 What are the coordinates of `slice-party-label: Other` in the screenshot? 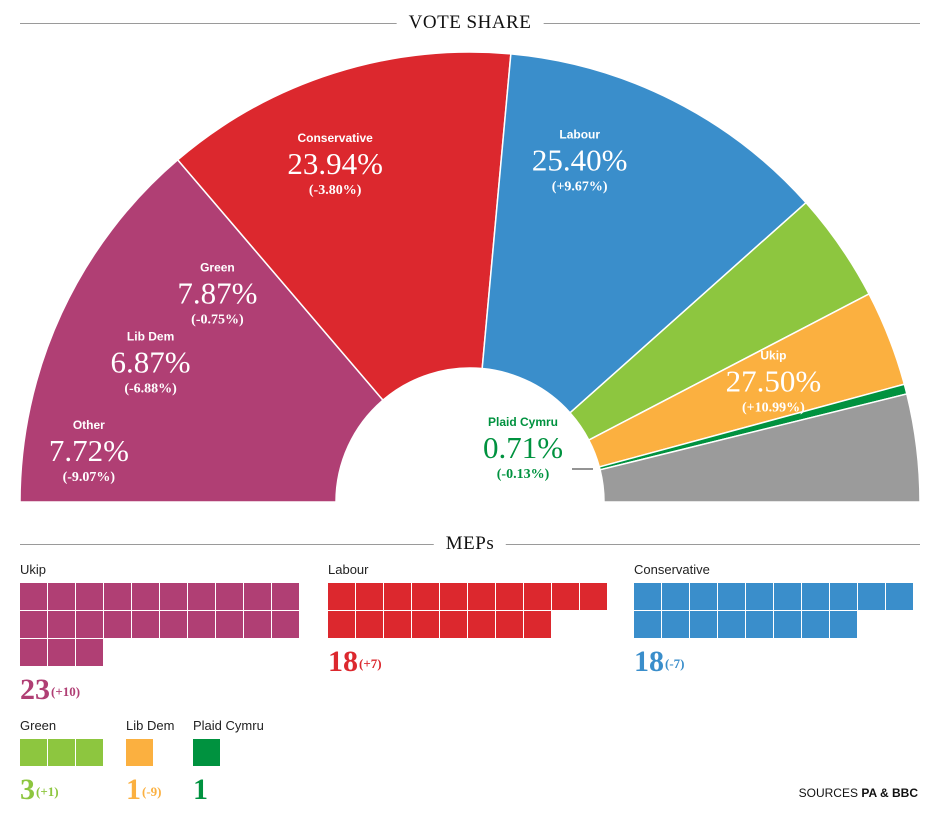 It's located at (89, 425).